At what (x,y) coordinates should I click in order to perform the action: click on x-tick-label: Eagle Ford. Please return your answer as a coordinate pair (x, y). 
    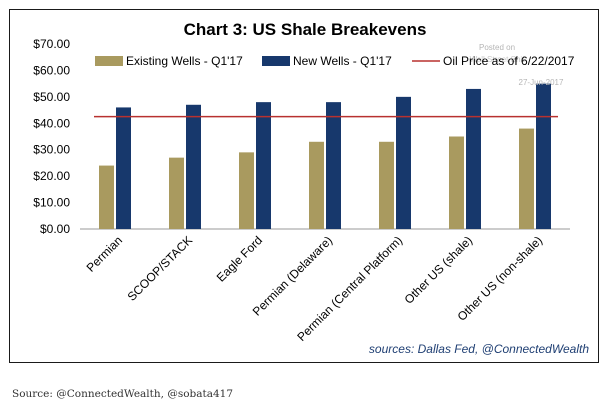
    Looking at the image, I should click on (239, 258).